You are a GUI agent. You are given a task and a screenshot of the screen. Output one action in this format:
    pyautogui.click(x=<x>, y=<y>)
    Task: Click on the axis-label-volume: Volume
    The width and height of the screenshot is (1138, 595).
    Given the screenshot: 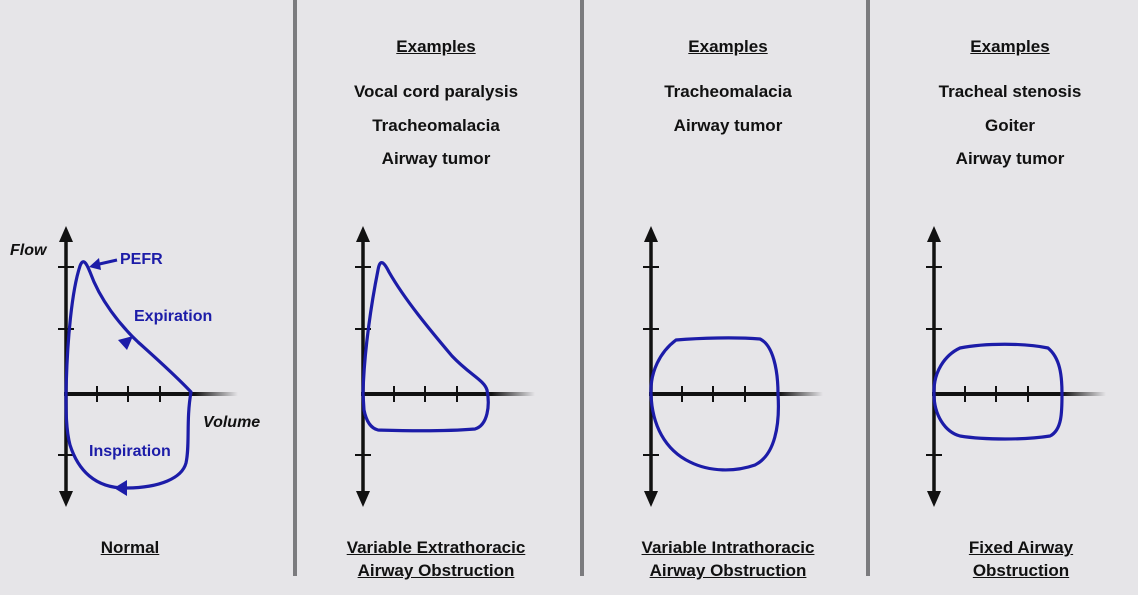 What is the action you would take?
    pyautogui.click(x=231, y=422)
    